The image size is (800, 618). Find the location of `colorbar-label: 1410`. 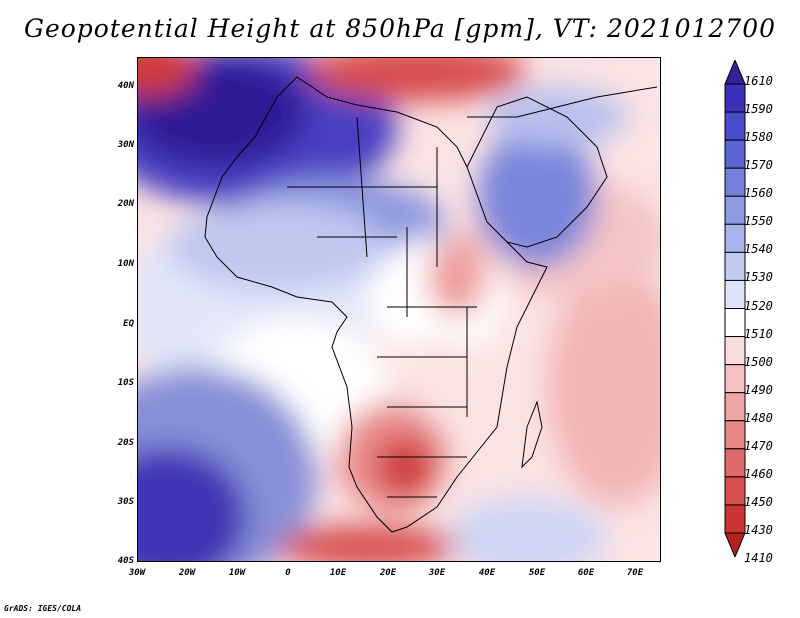

colorbar-label: 1410 is located at coordinates (758, 558).